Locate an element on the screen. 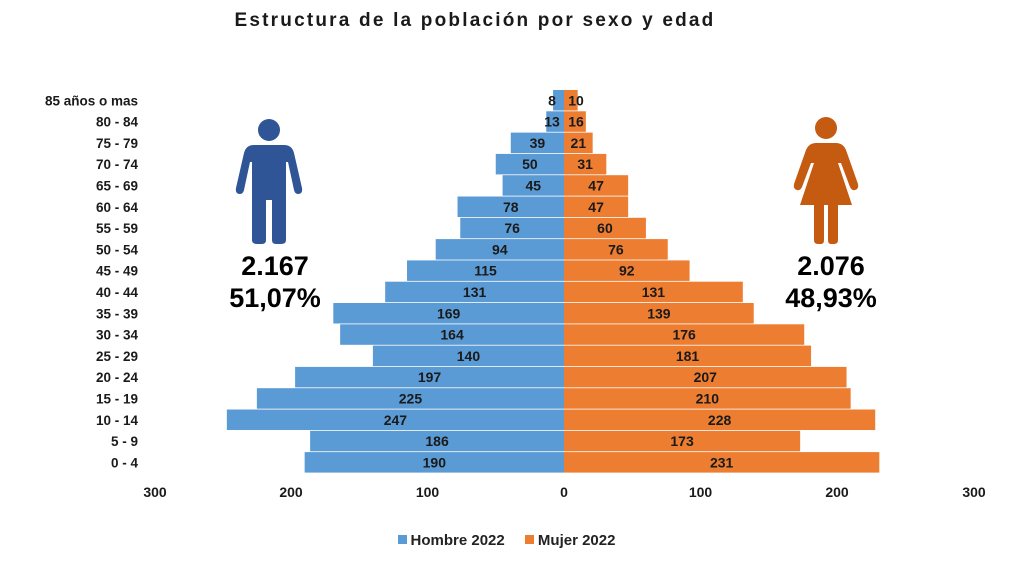 The image size is (1013, 561). label-women-6: 176 is located at coordinates (684, 335).